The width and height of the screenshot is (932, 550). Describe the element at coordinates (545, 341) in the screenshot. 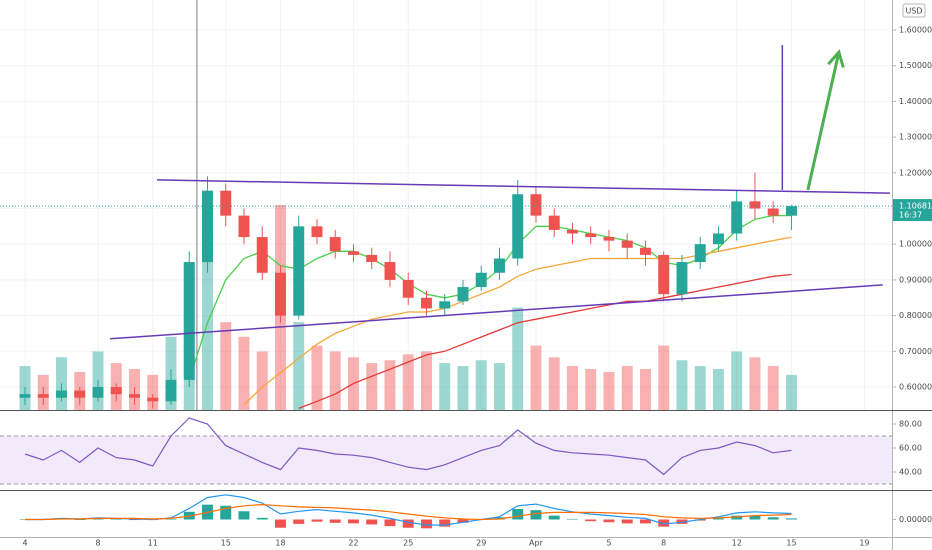

I see `moving-average` at that location.